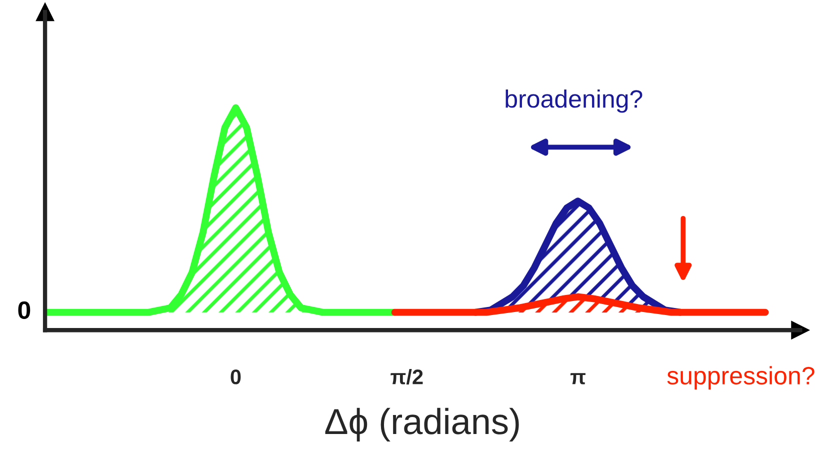 Image resolution: width=819 pixels, height=463 pixels. What do you see at coordinates (578, 378) in the screenshot?
I see `x-tick-label: π` at bounding box center [578, 378].